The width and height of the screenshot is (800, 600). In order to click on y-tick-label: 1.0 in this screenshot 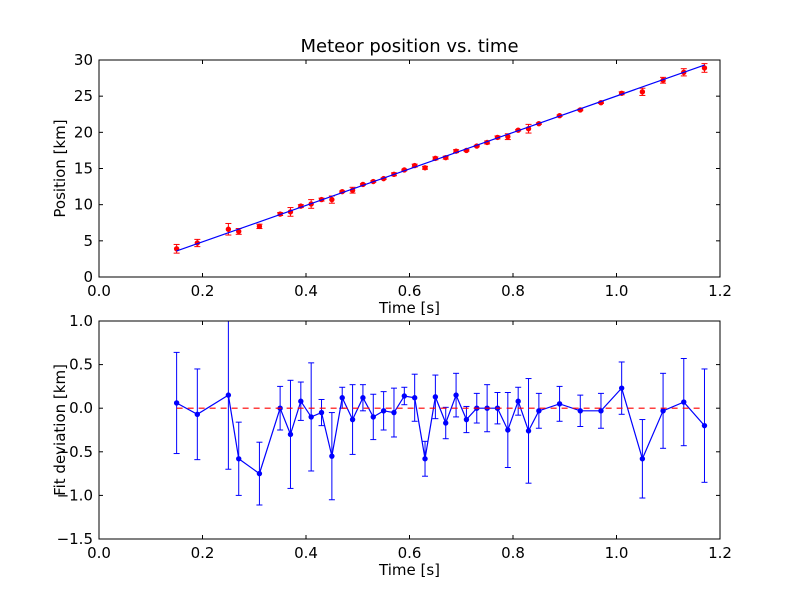, I will do `click(81, 321)`.